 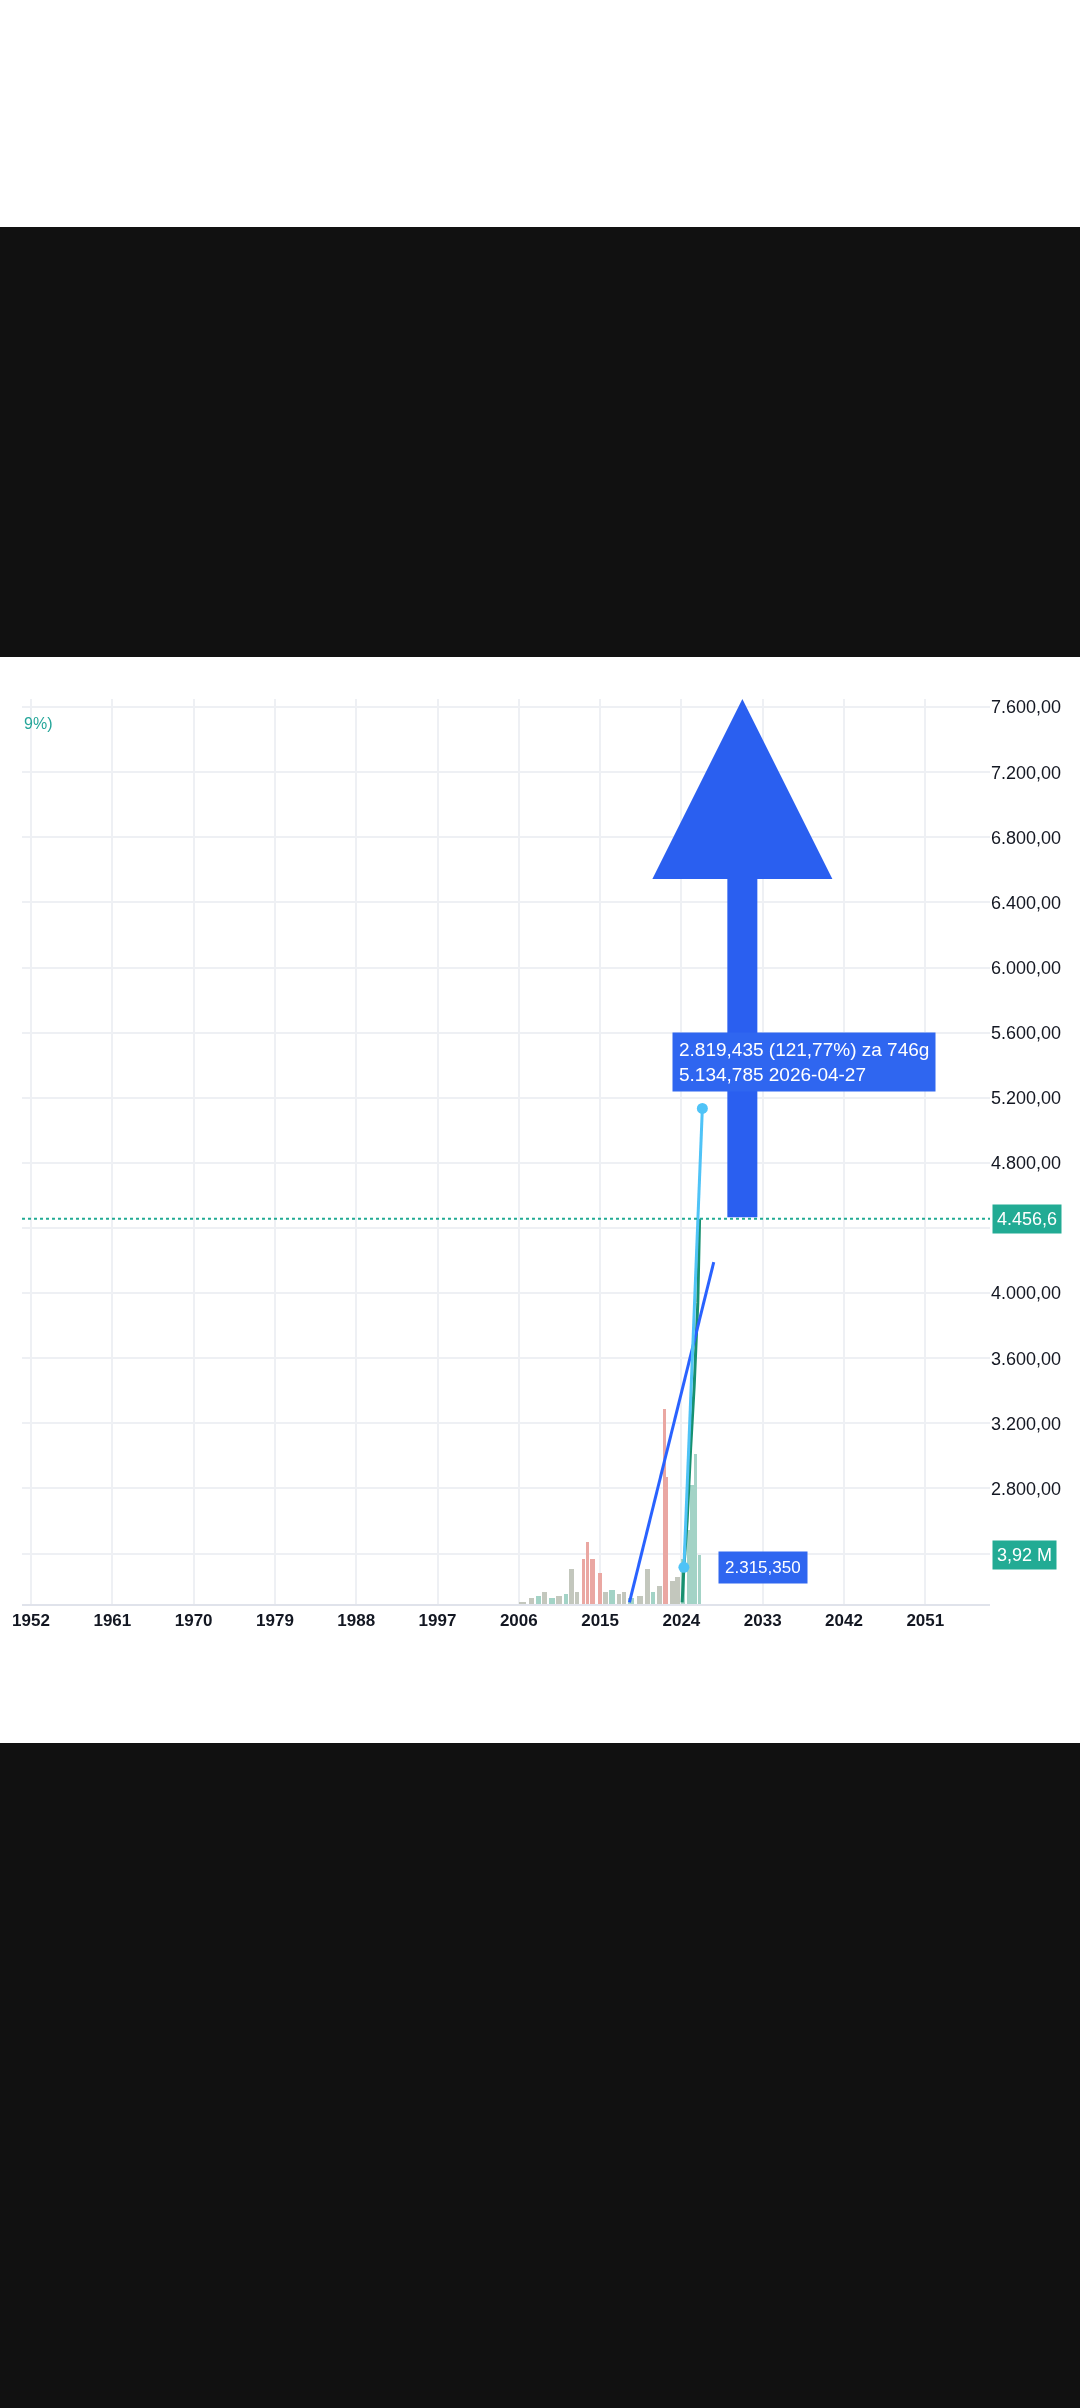 I want to click on y-tick-label: 7.200,00, so click(x=1026, y=772).